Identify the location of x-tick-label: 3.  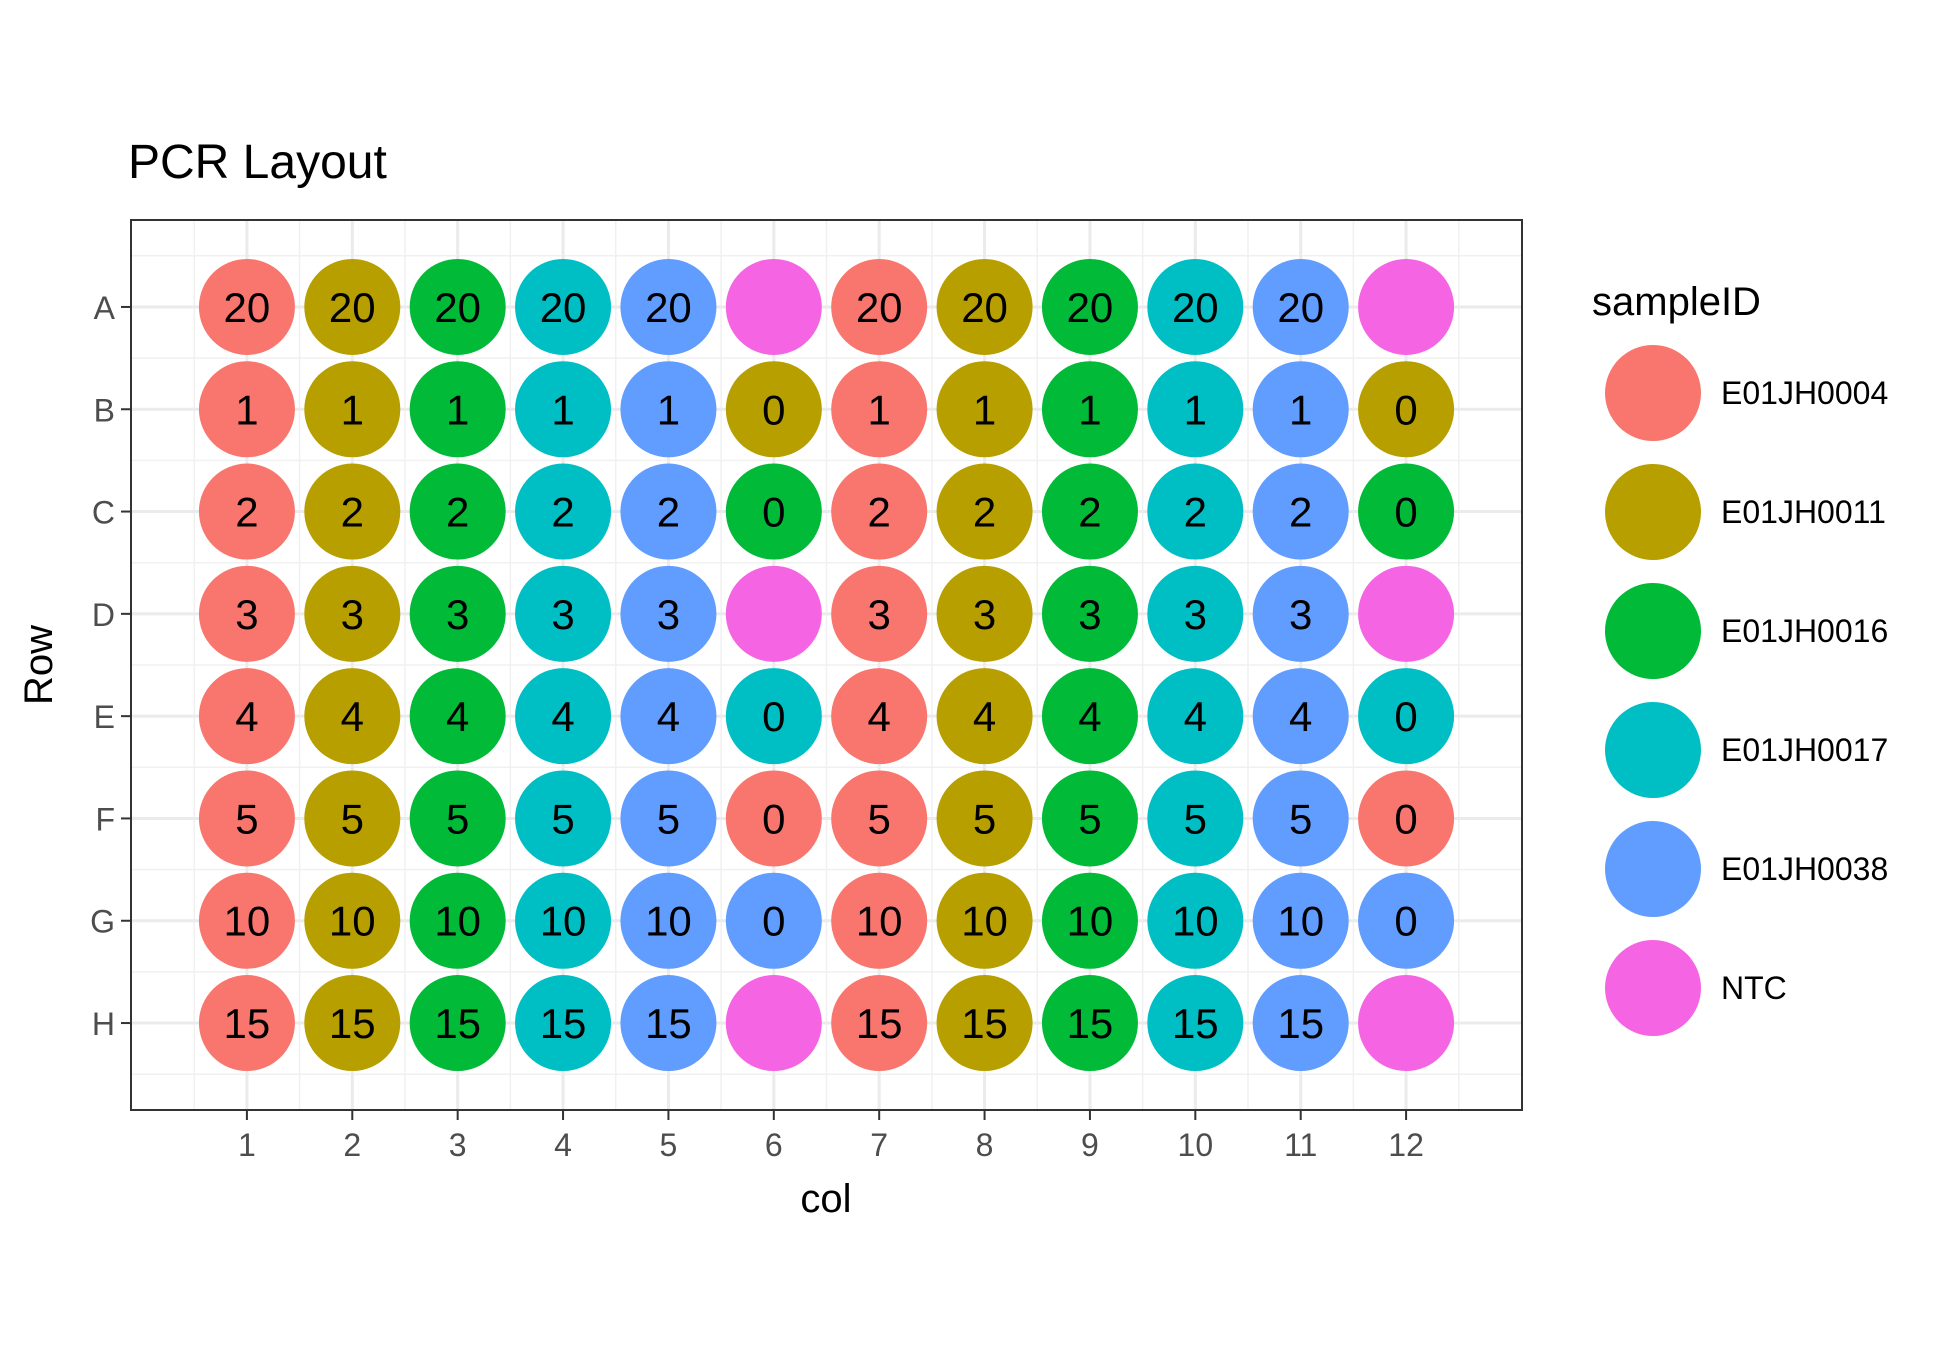
(458, 1145).